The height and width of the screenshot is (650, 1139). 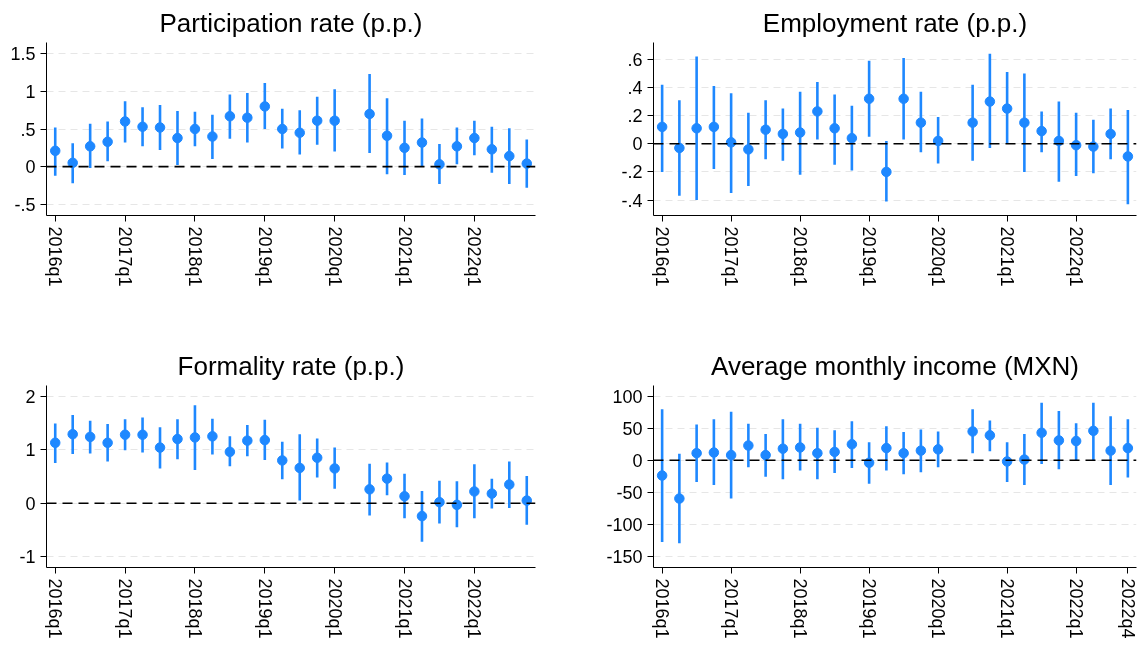 What do you see at coordinates (895, 22) in the screenshot?
I see `chart-title: Employment rate (p.p.)` at bounding box center [895, 22].